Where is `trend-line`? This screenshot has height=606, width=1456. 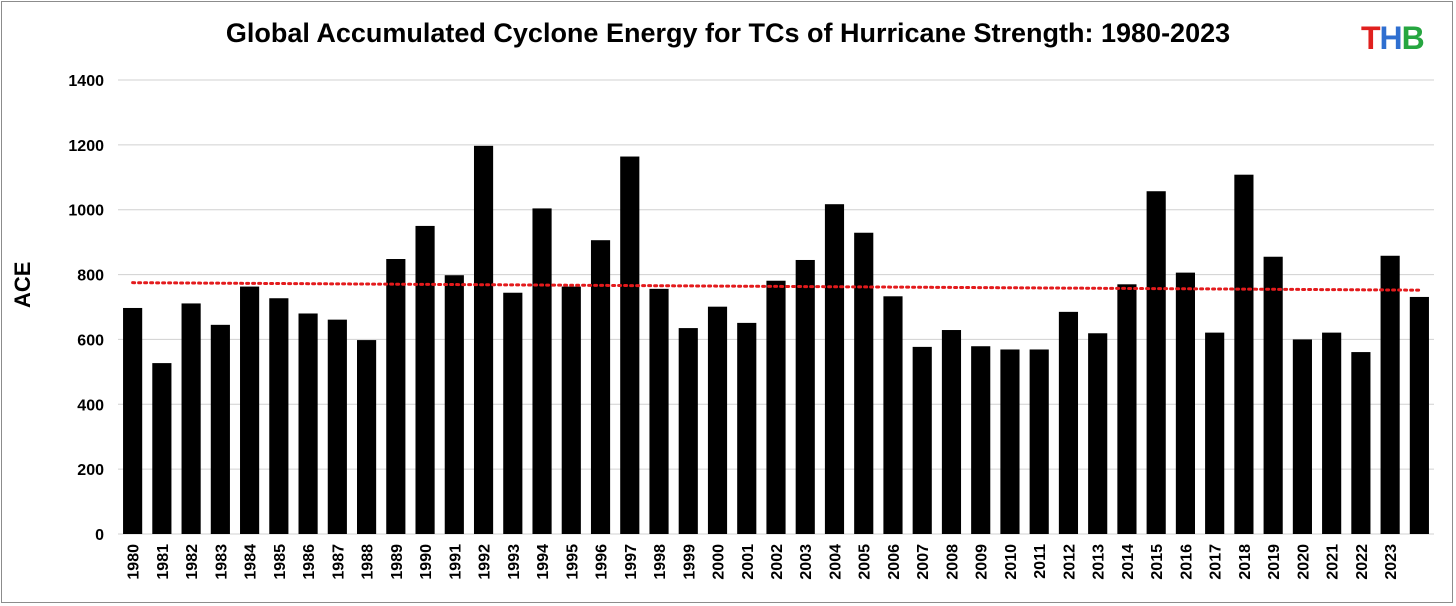
trend-line is located at coordinates (776, 286).